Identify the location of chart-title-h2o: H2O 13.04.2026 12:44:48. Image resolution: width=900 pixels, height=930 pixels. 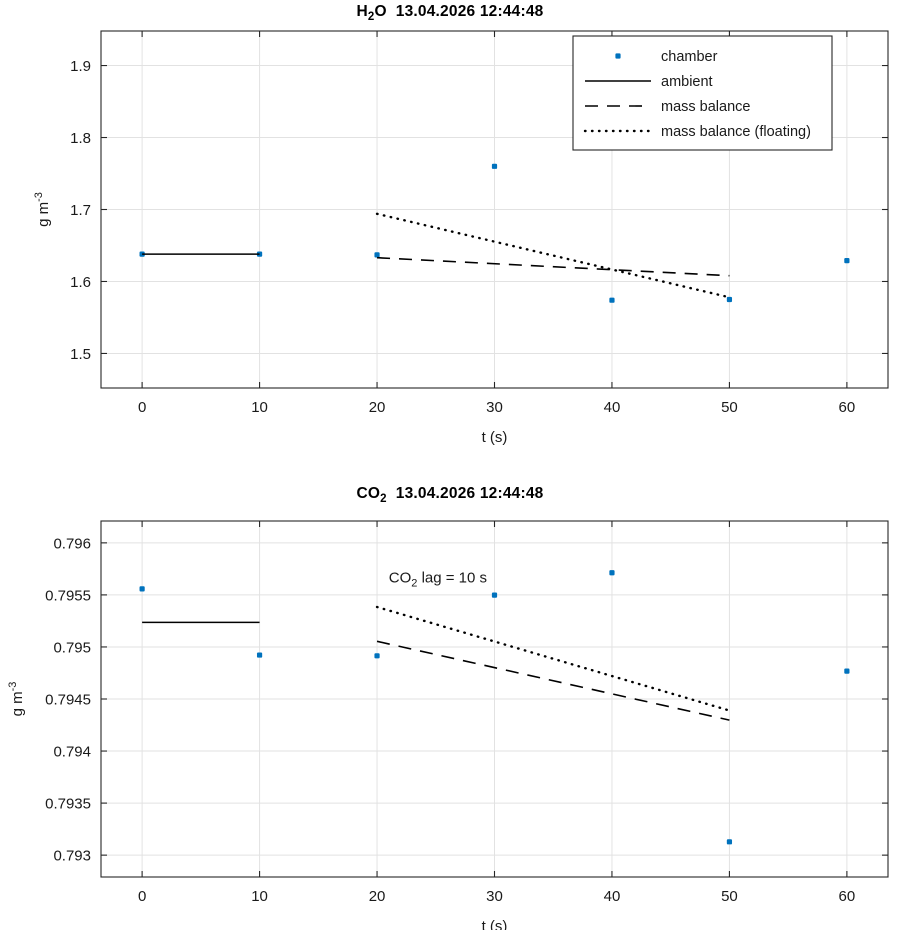
(450, 13).